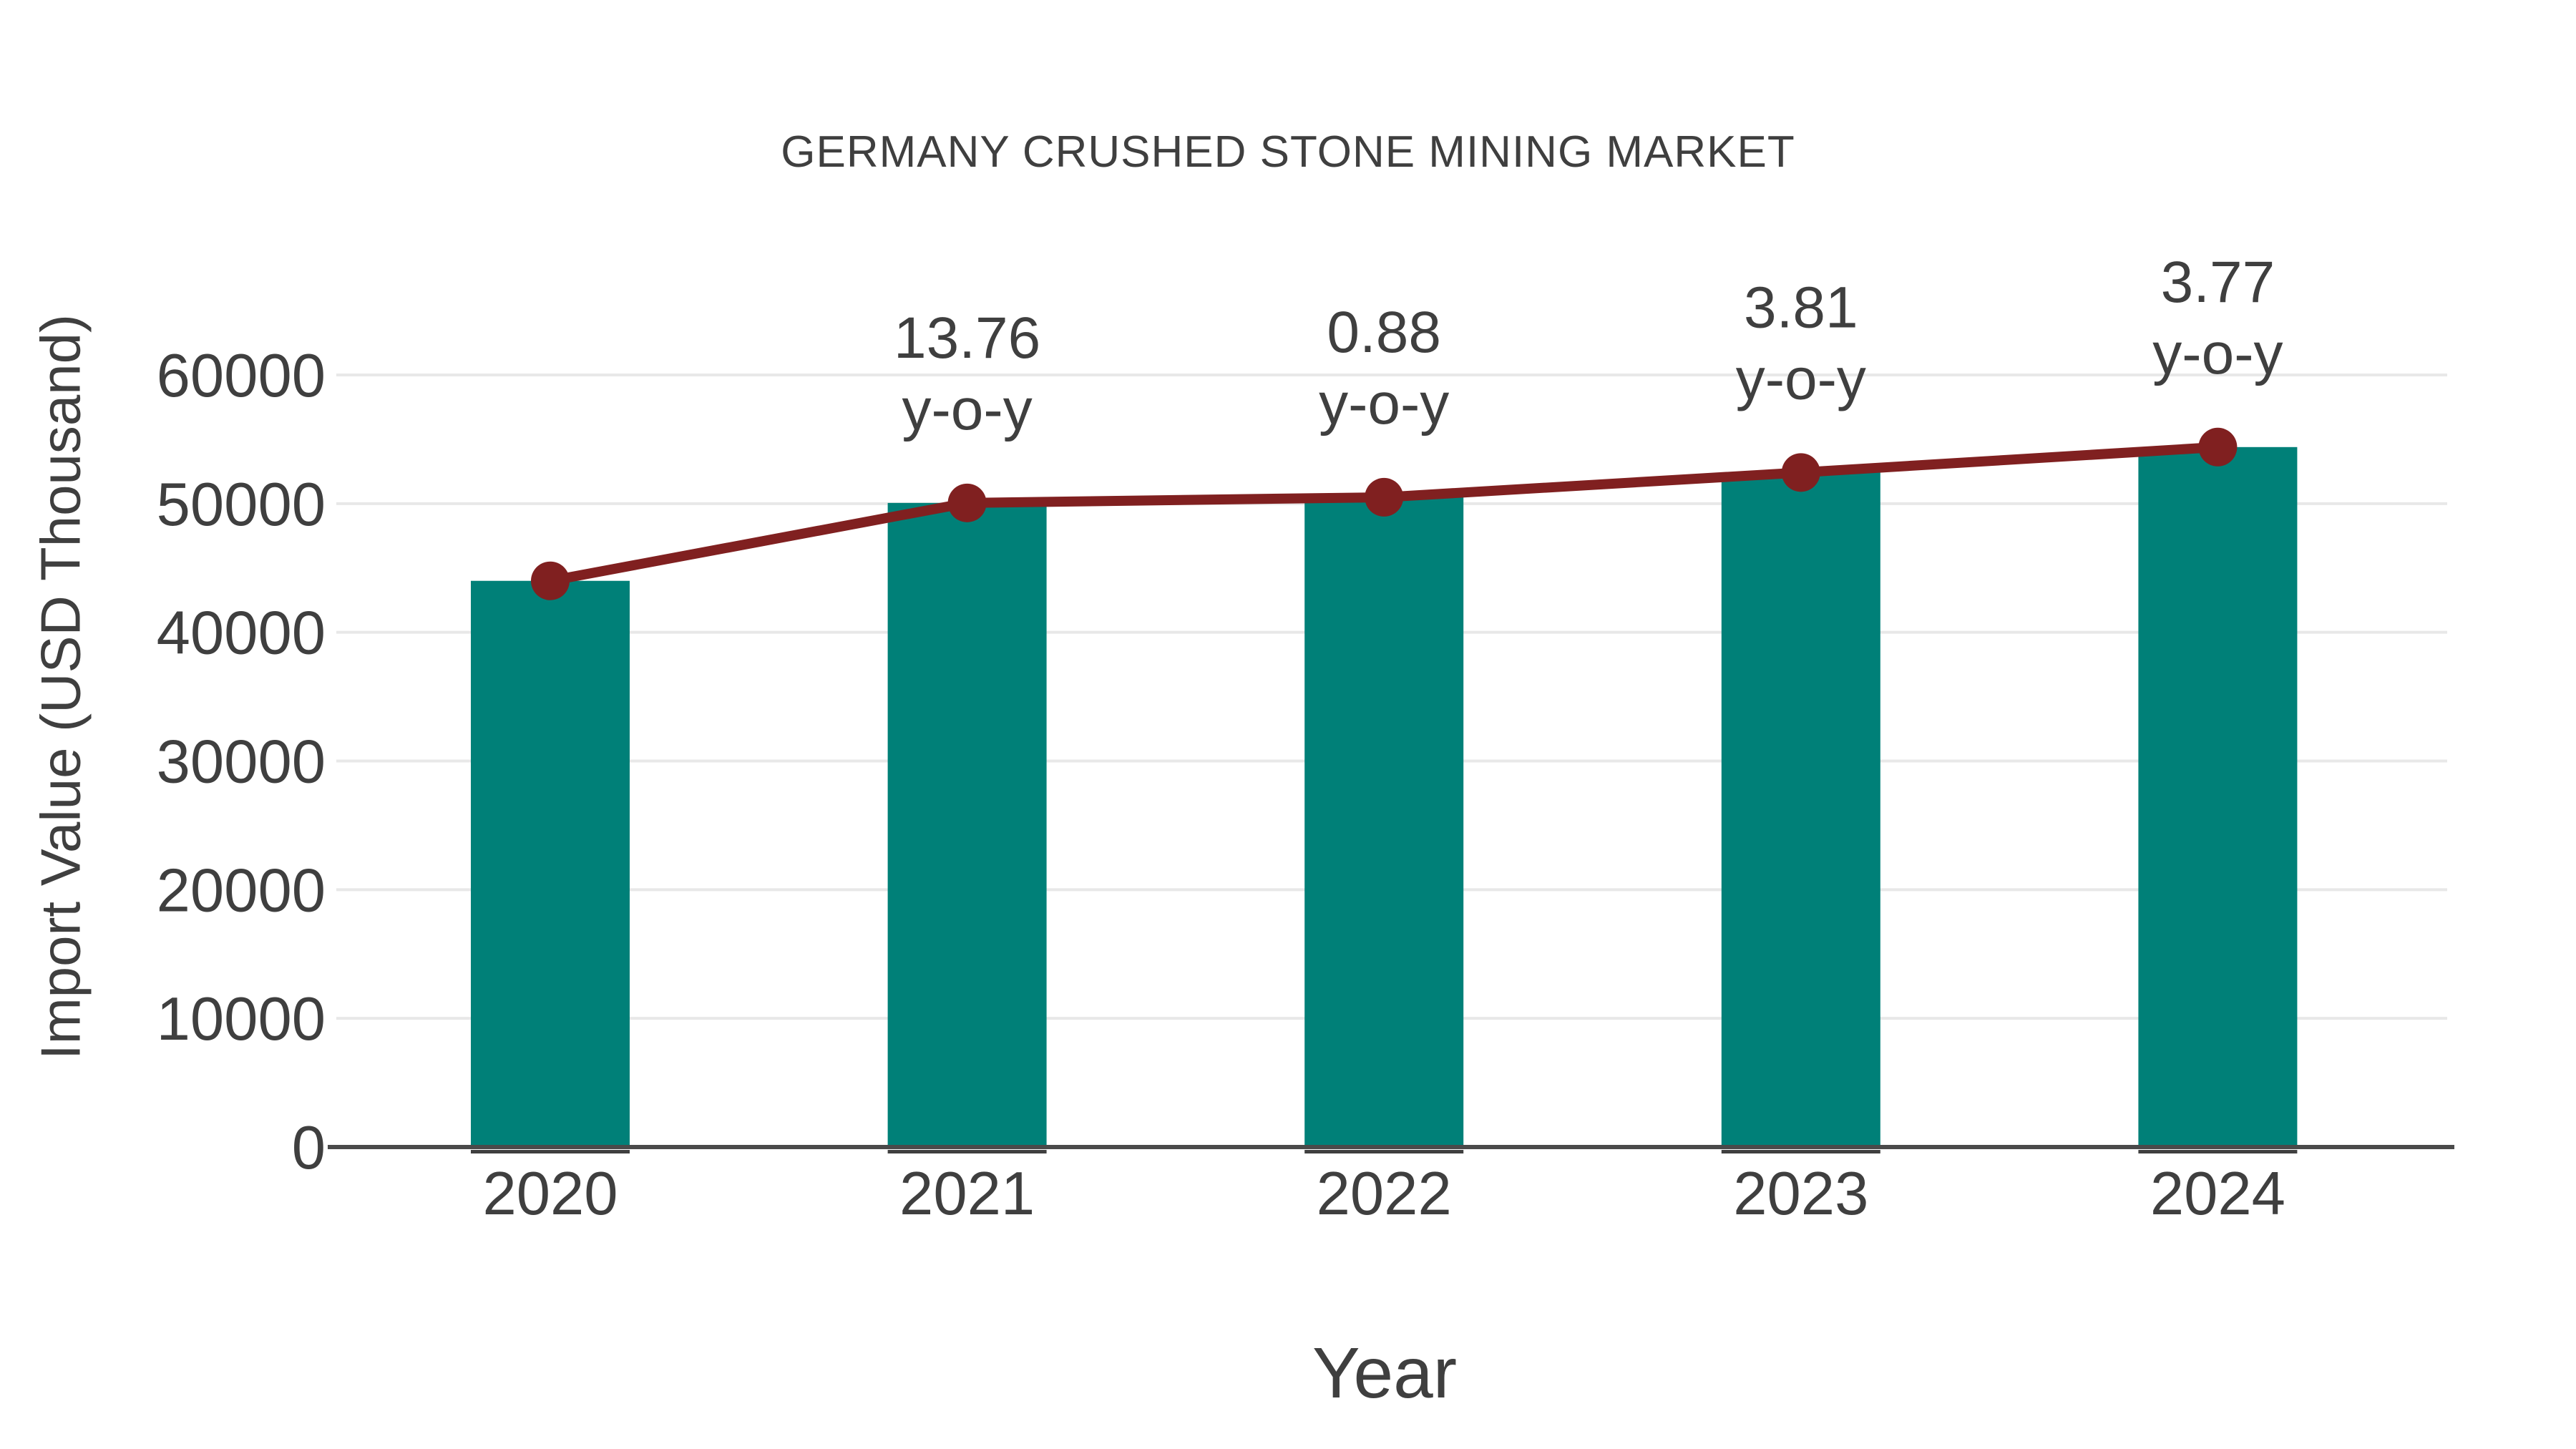  I want to click on data-point-marker-2021, so click(967, 502).